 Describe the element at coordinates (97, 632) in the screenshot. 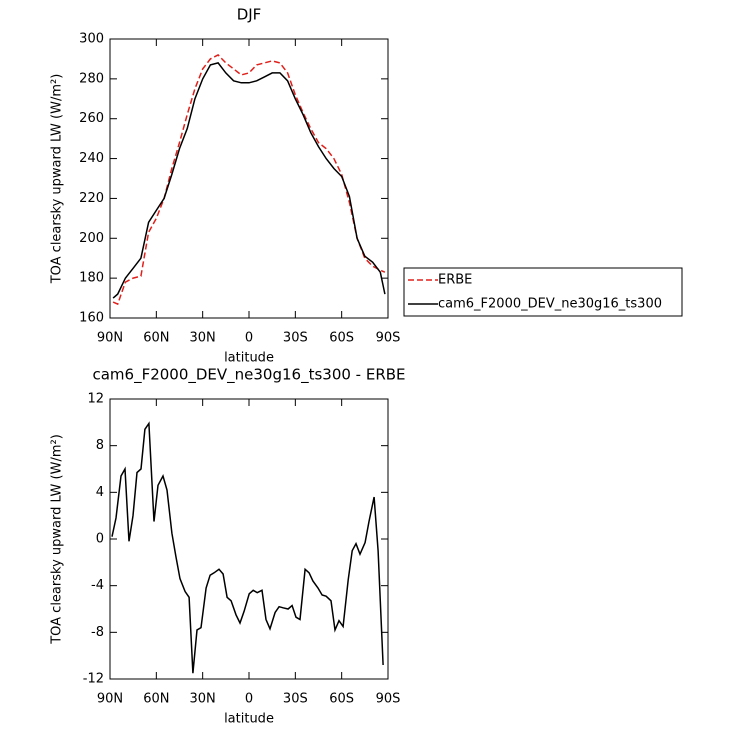

I see `y-tick-label: -8` at that location.